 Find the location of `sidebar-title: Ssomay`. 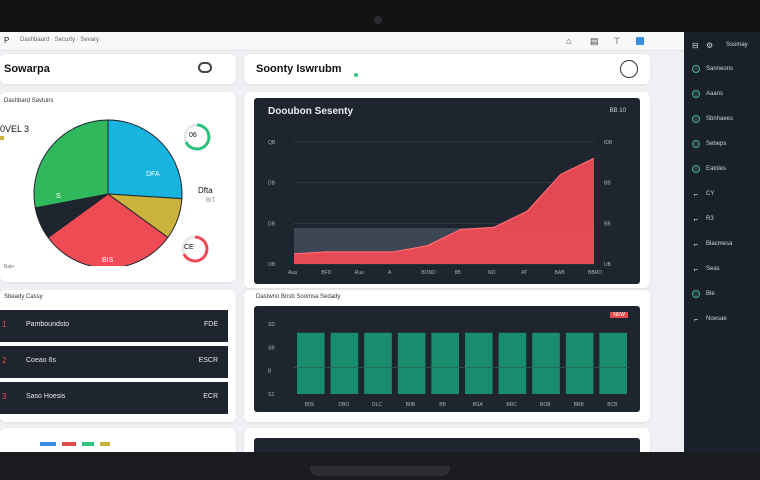

sidebar-title: Ssomay is located at coordinates (737, 45).